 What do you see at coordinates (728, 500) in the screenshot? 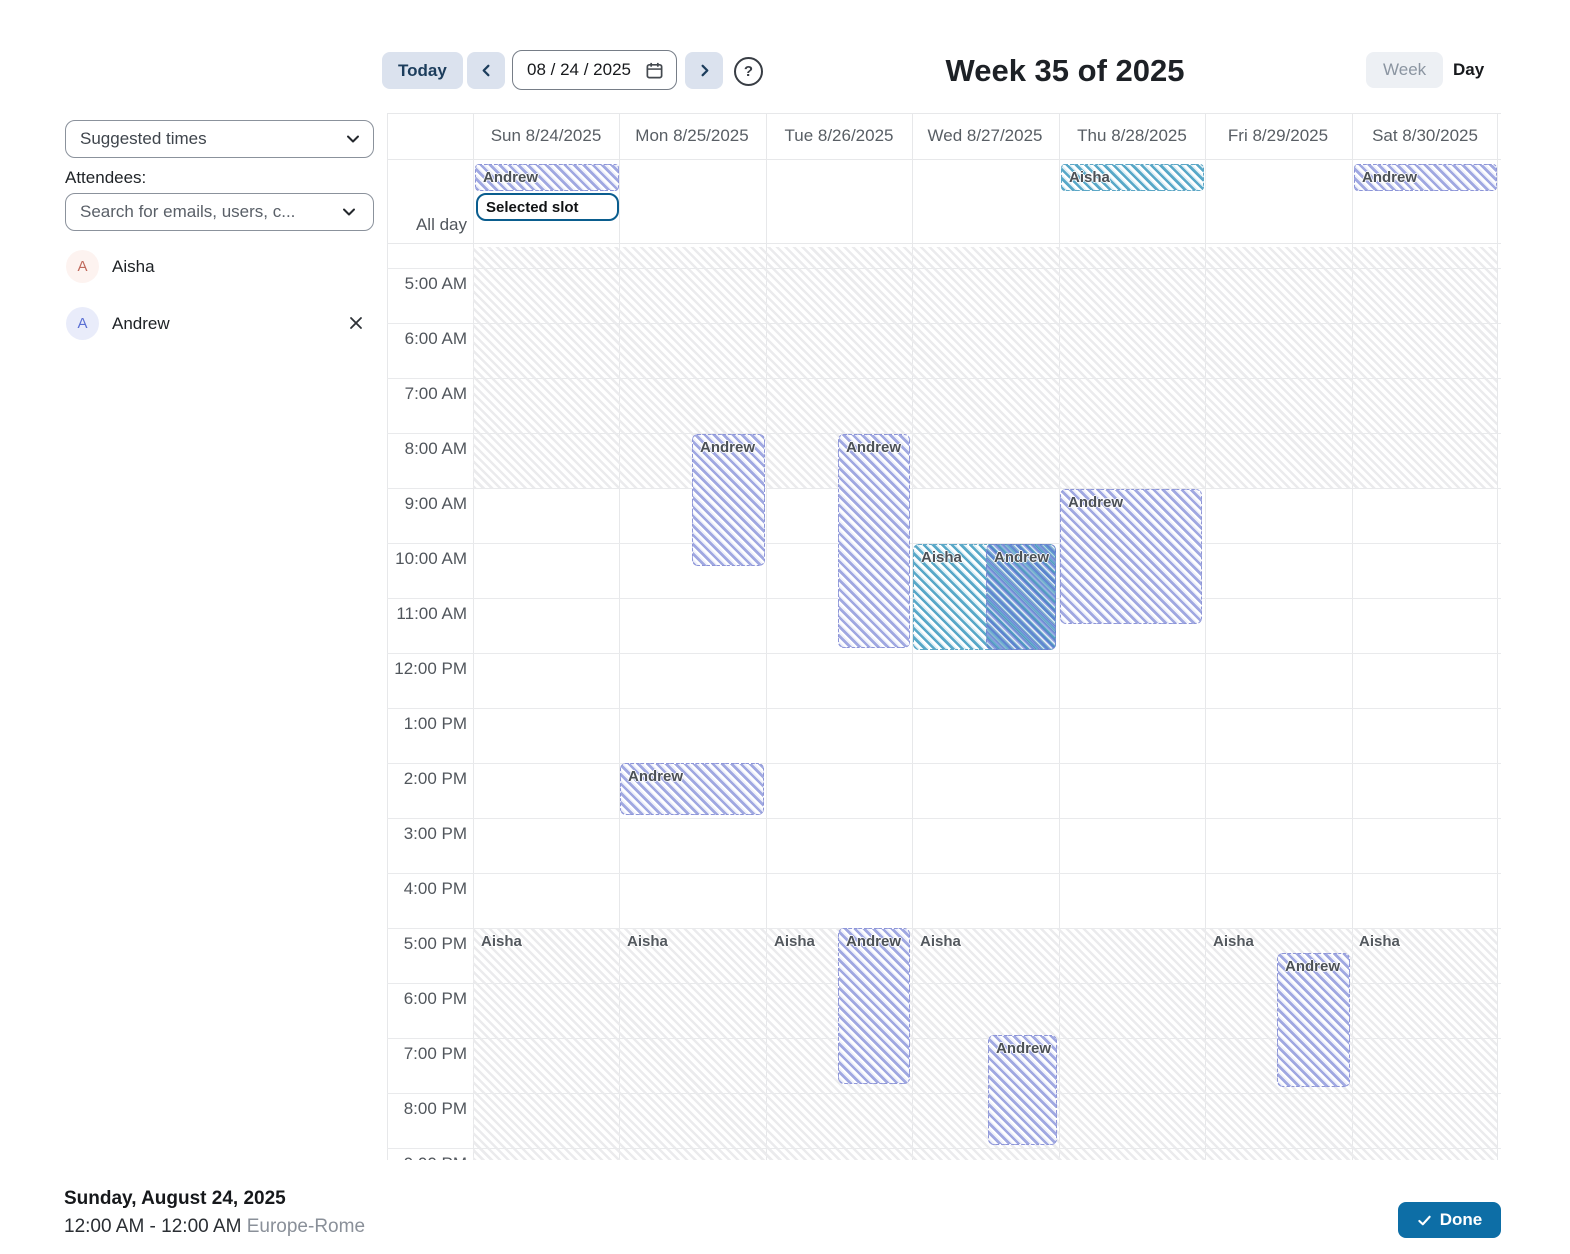
I see `availability-block-andrew-mon-am: Andrew` at bounding box center [728, 500].